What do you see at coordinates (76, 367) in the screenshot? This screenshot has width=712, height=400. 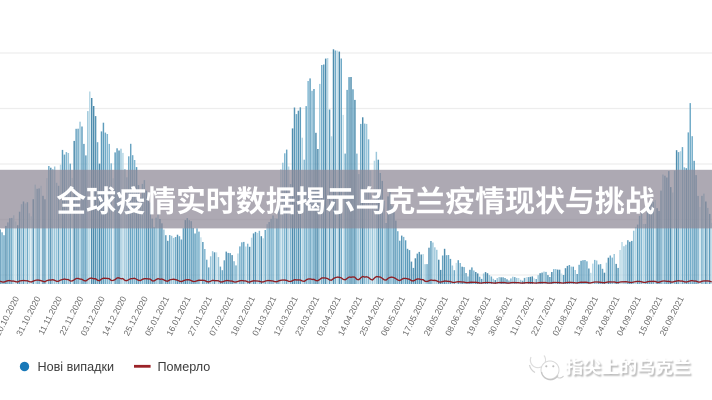 I see `svg-text: Нові випадки` at bounding box center [76, 367].